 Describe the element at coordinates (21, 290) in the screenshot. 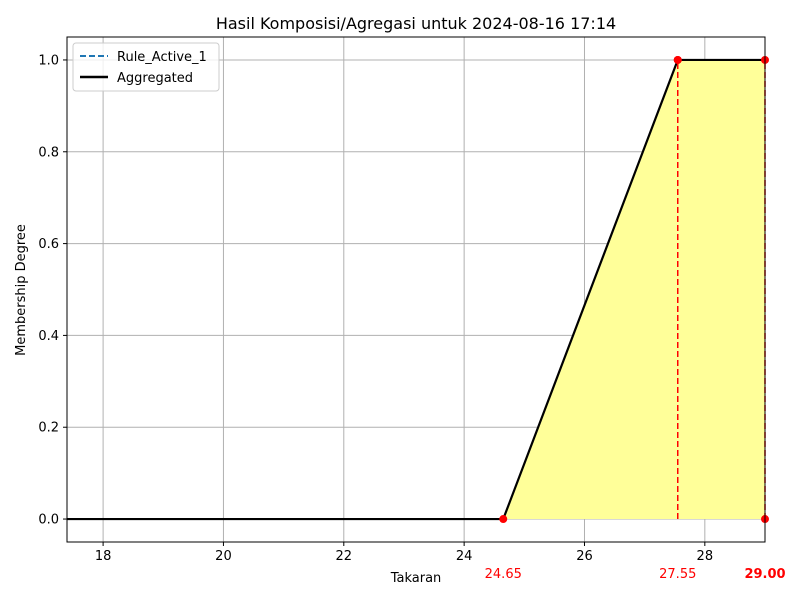

I see `y-axis-label: Membership Degree` at that location.